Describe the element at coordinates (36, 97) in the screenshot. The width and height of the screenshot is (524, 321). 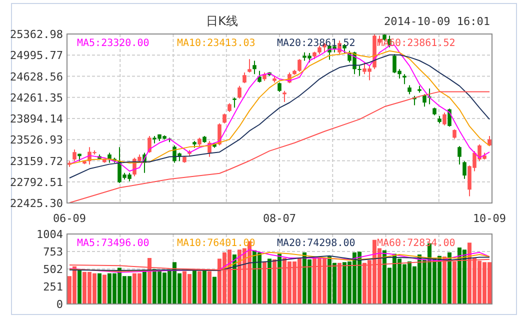
I see `y-tick-label: 24261.35` at that location.